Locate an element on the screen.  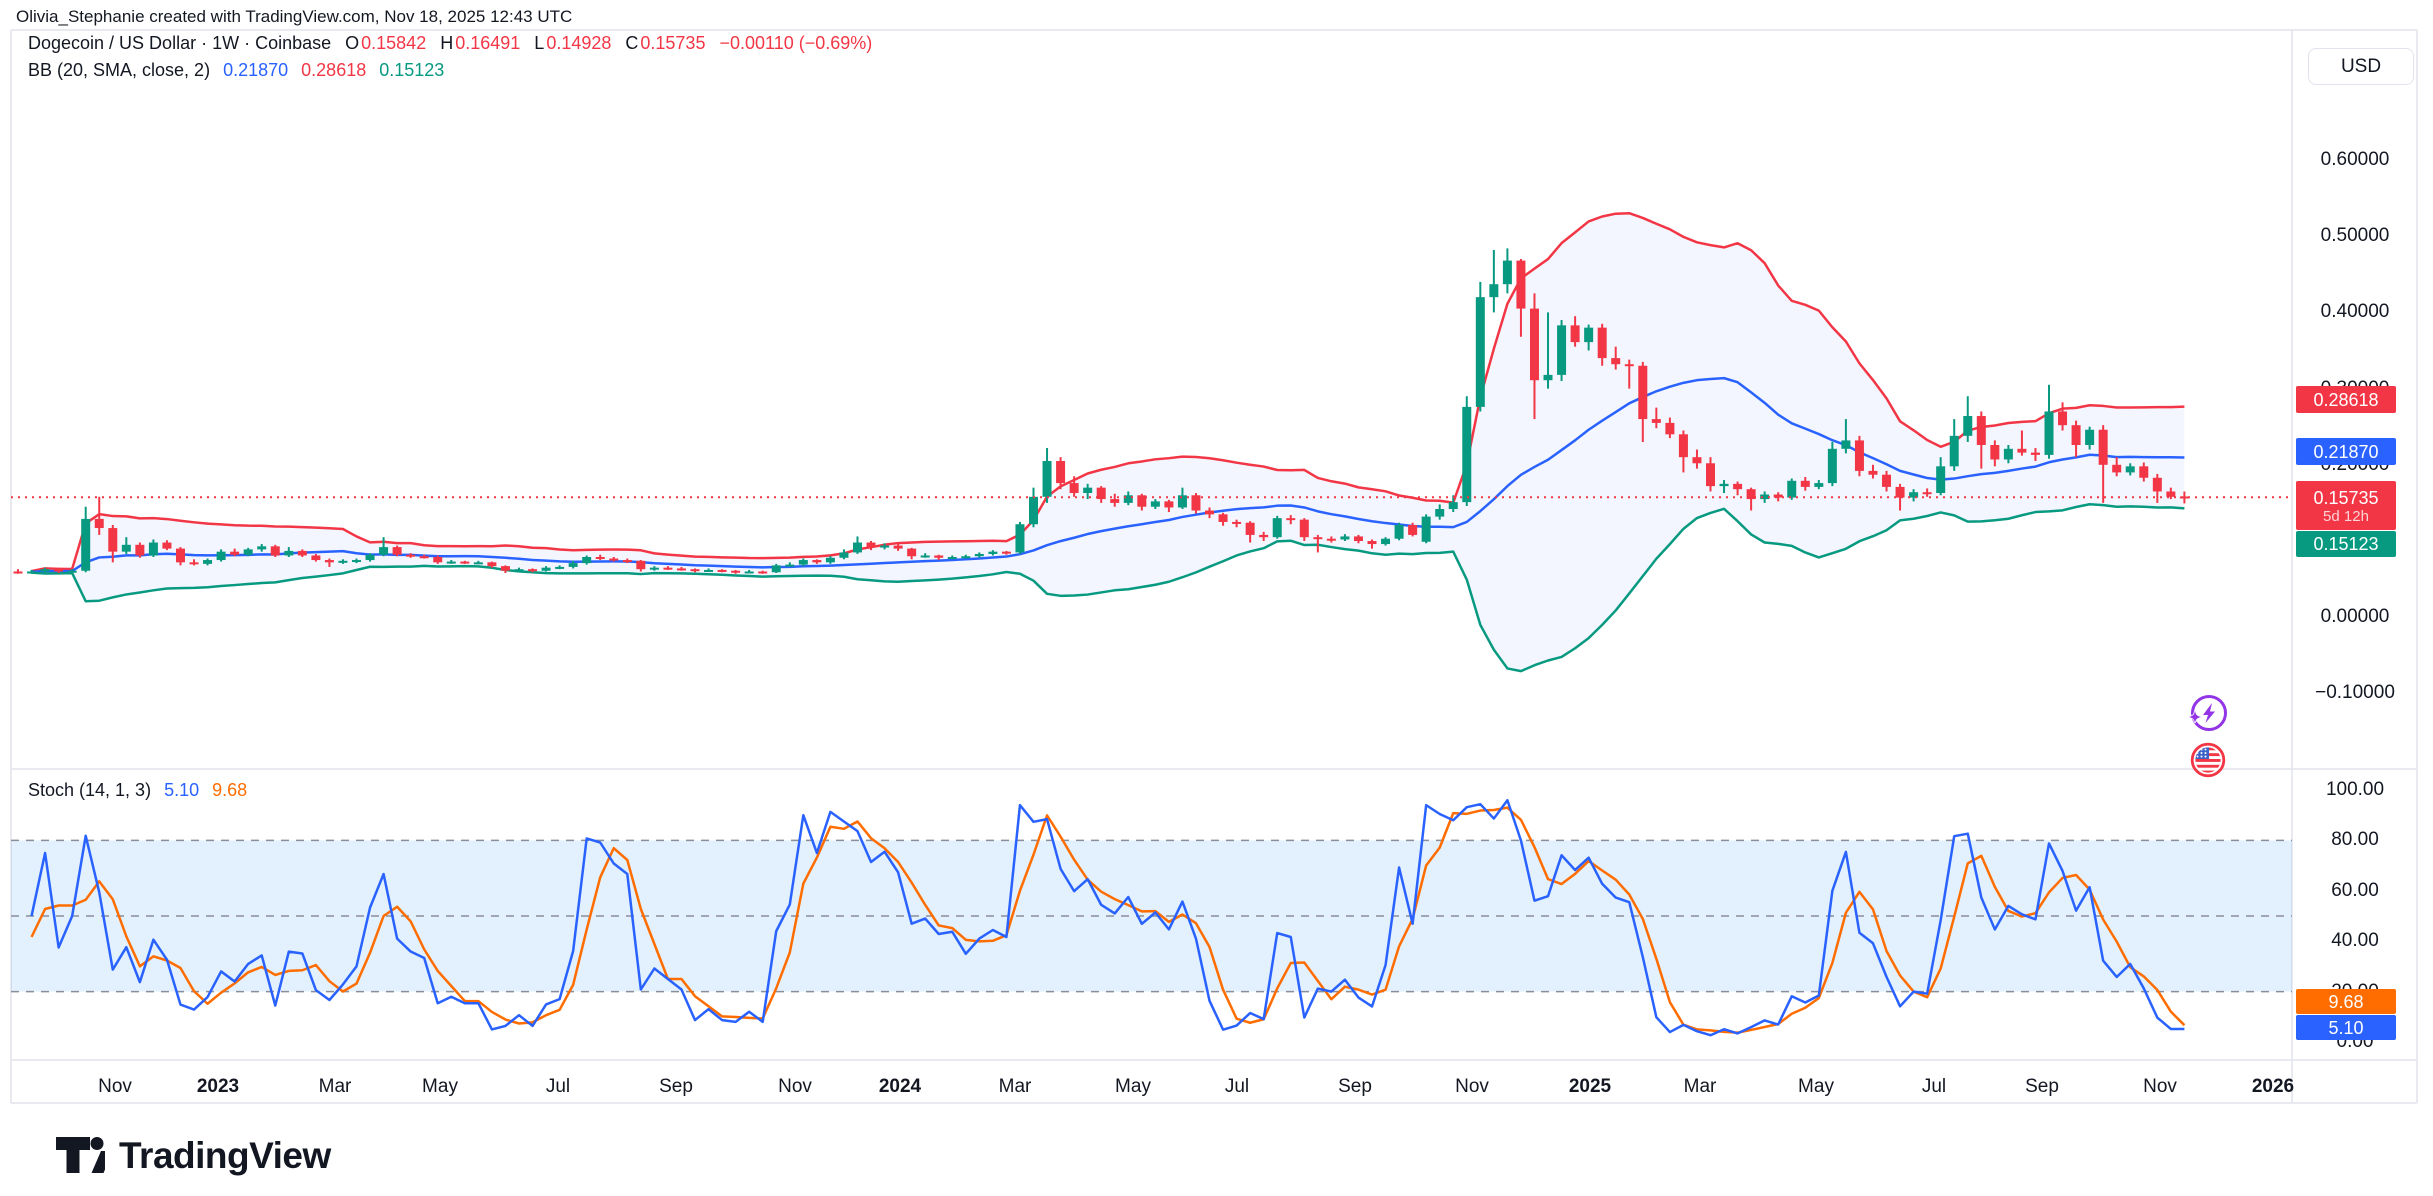
ohlc-open: O 0.15842 is located at coordinates (386, 43).